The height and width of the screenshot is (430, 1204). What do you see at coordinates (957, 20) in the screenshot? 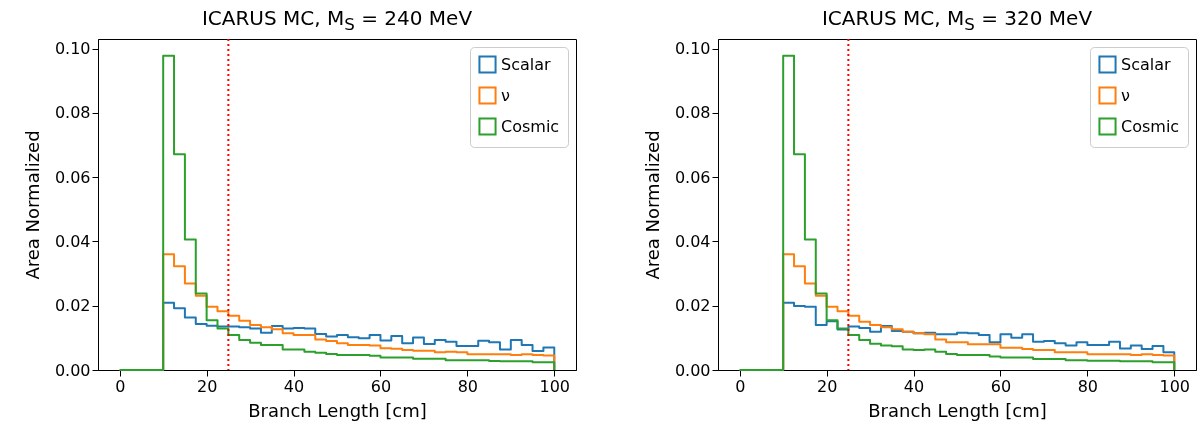
I see `chart-title: ICARUS MC, M$_{S}$ = 320 MeV` at bounding box center [957, 20].